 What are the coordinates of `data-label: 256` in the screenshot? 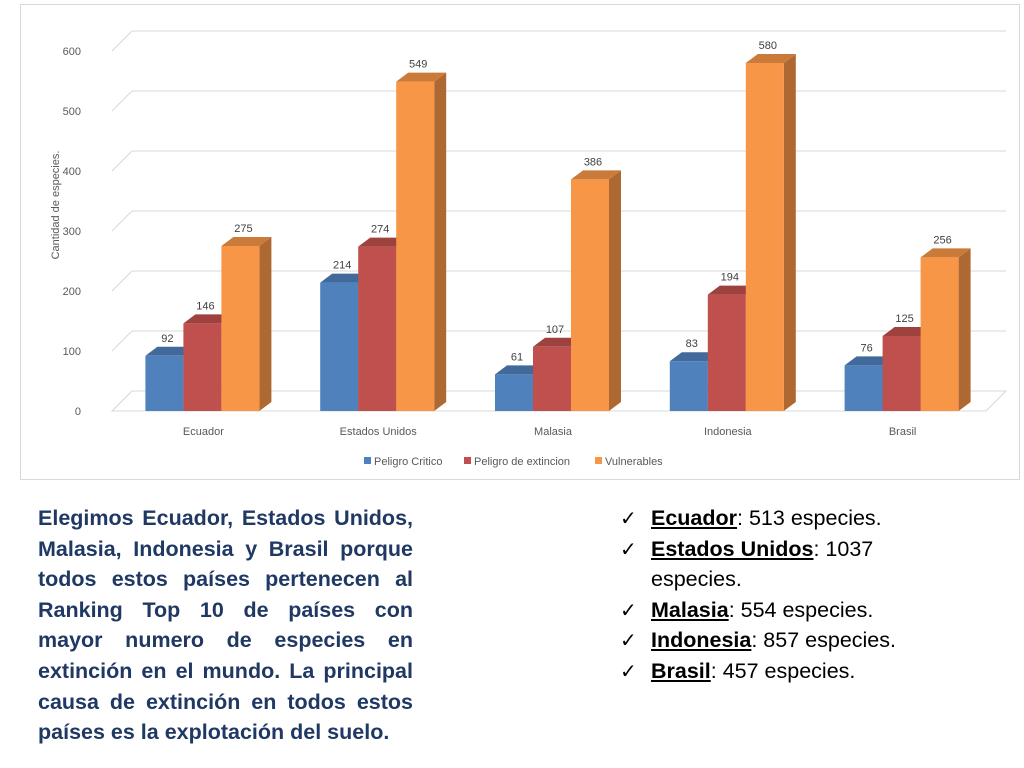 It's located at (942, 240).